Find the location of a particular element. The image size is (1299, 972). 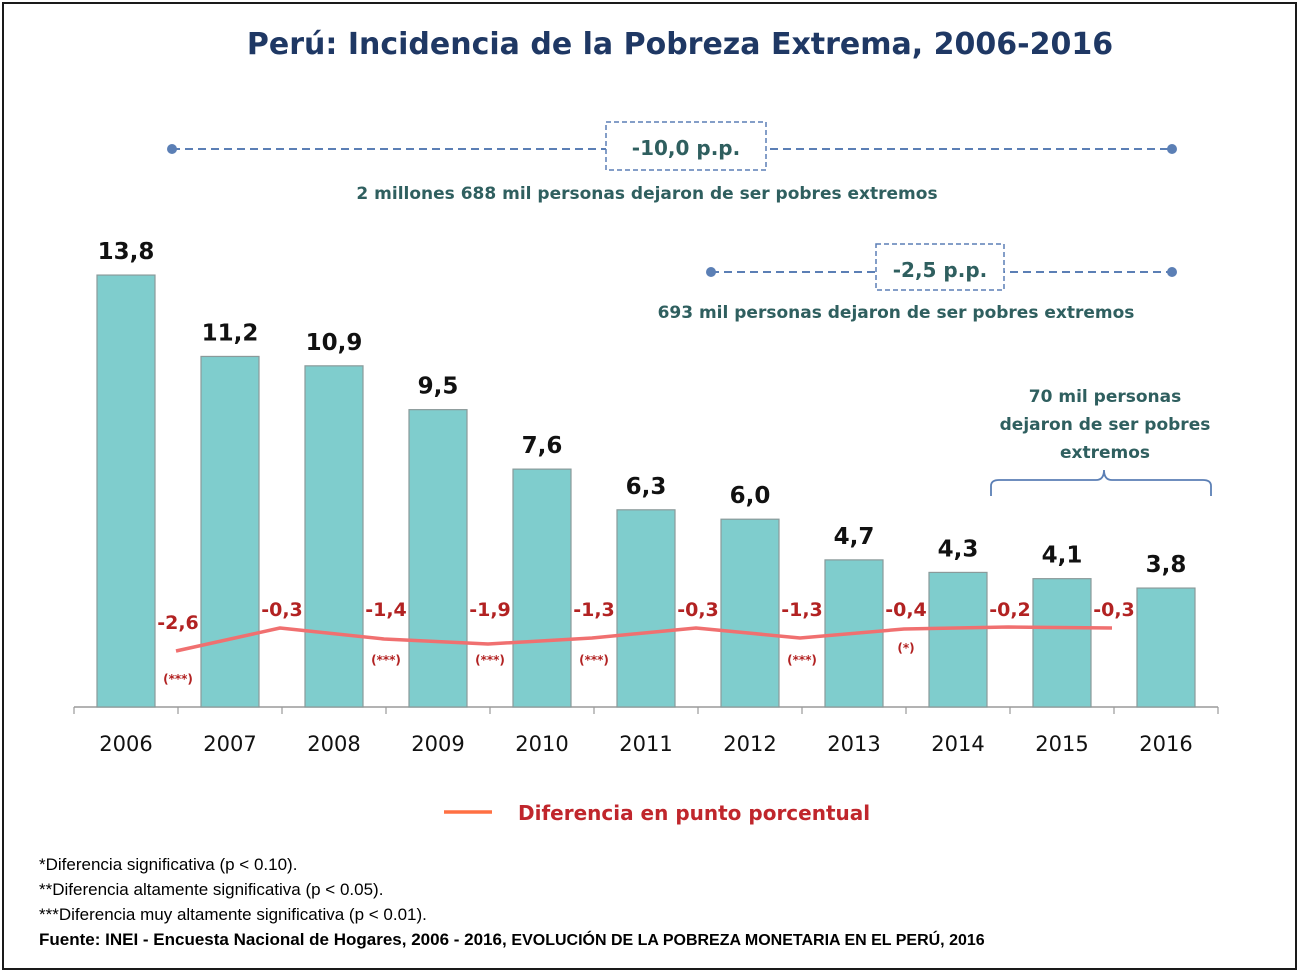

x-tick-label: 2014 is located at coordinates (957, 744).